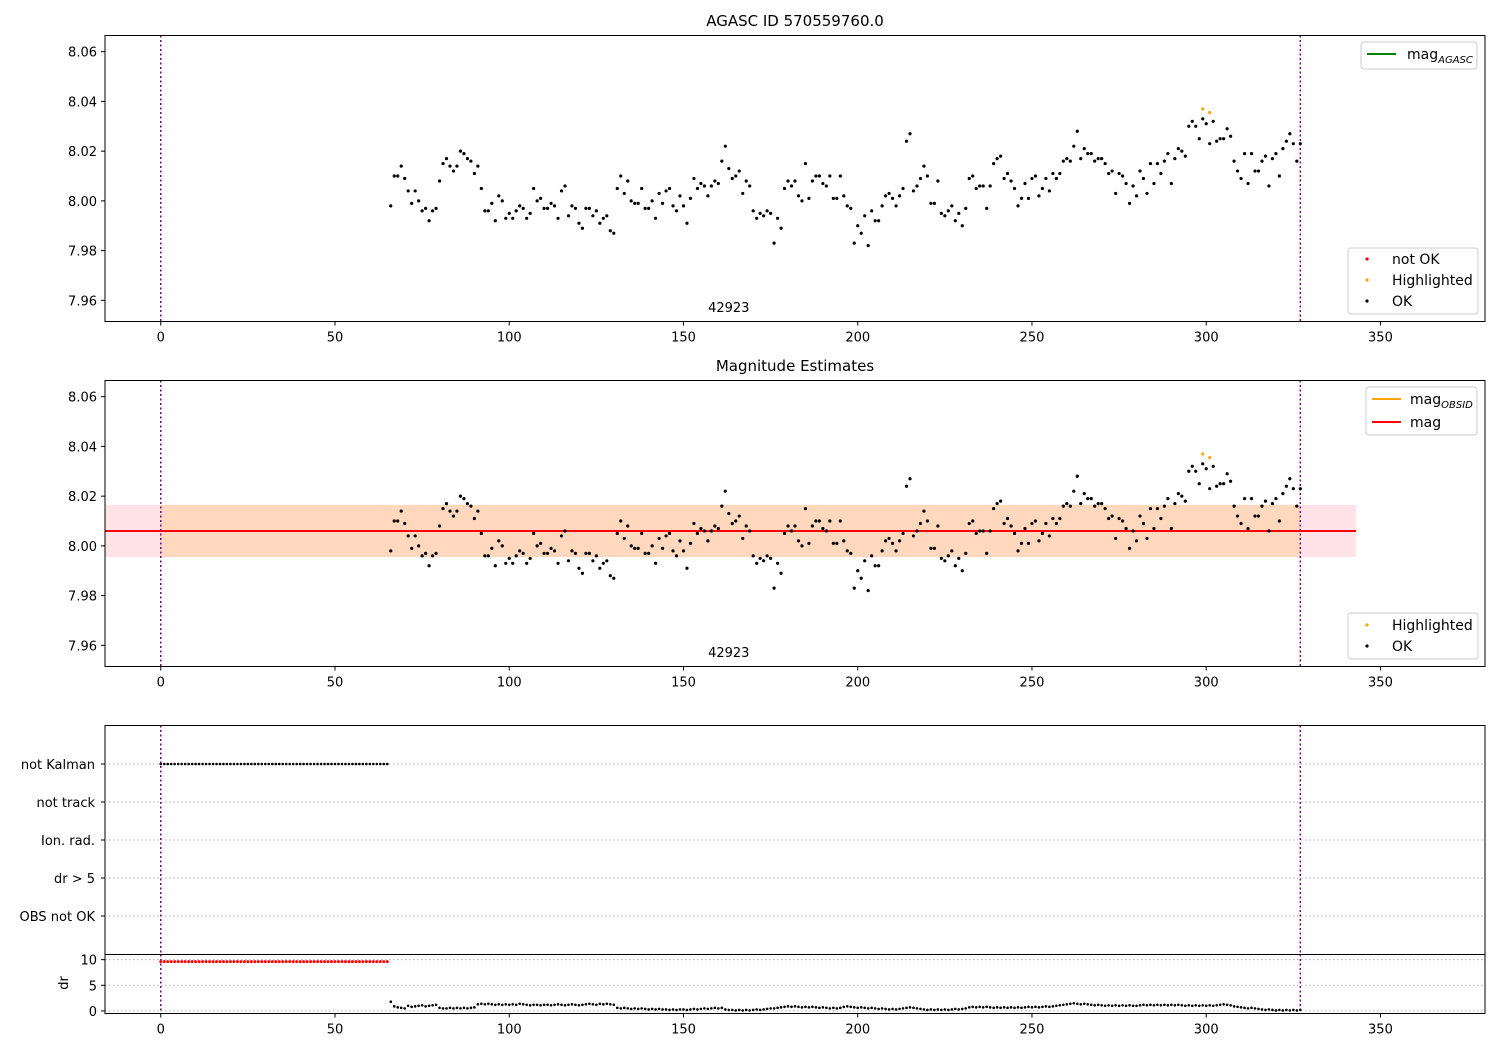  What do you see at coordinates (82, 547) in the screenshot?
I see `y-tick-label: 8.00` at bounding box center [82, 547].